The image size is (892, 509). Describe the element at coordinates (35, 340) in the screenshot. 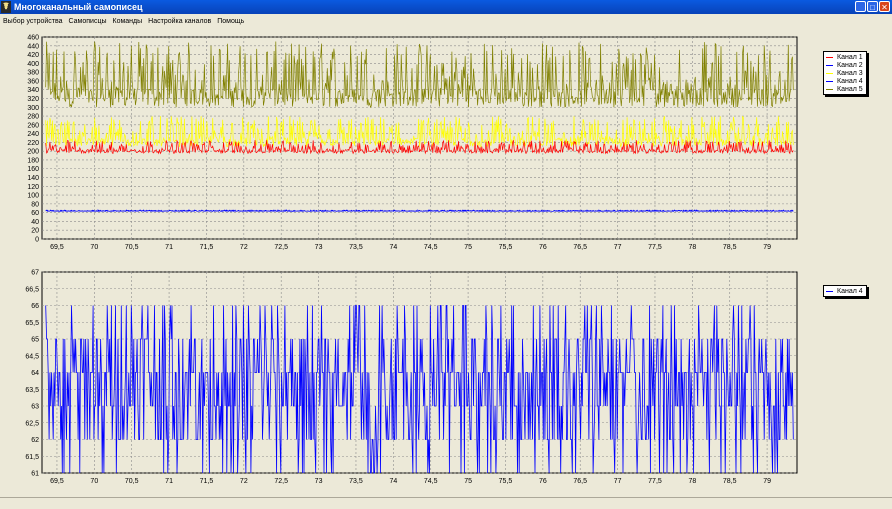

I see `y-tick-label: 65` at that location.